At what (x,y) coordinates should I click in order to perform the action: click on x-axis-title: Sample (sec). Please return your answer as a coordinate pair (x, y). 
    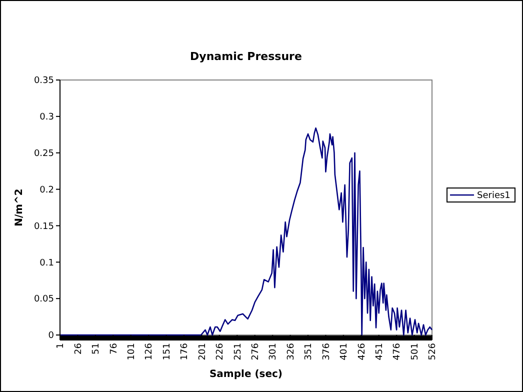
    Looking at the image, I should click on (246, 374).